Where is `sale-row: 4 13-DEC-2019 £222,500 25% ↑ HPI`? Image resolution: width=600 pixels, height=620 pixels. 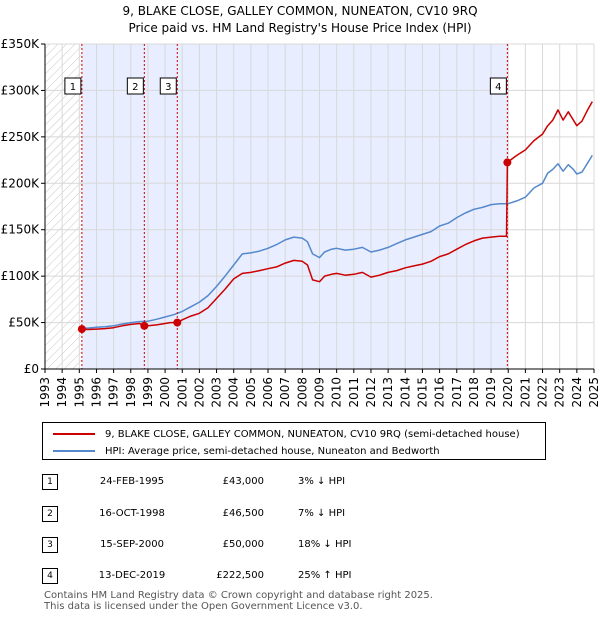 sale-row: 4 13-DEC-2019 £222,500 25% ↑ HPI is located at coordinates (252, 576).